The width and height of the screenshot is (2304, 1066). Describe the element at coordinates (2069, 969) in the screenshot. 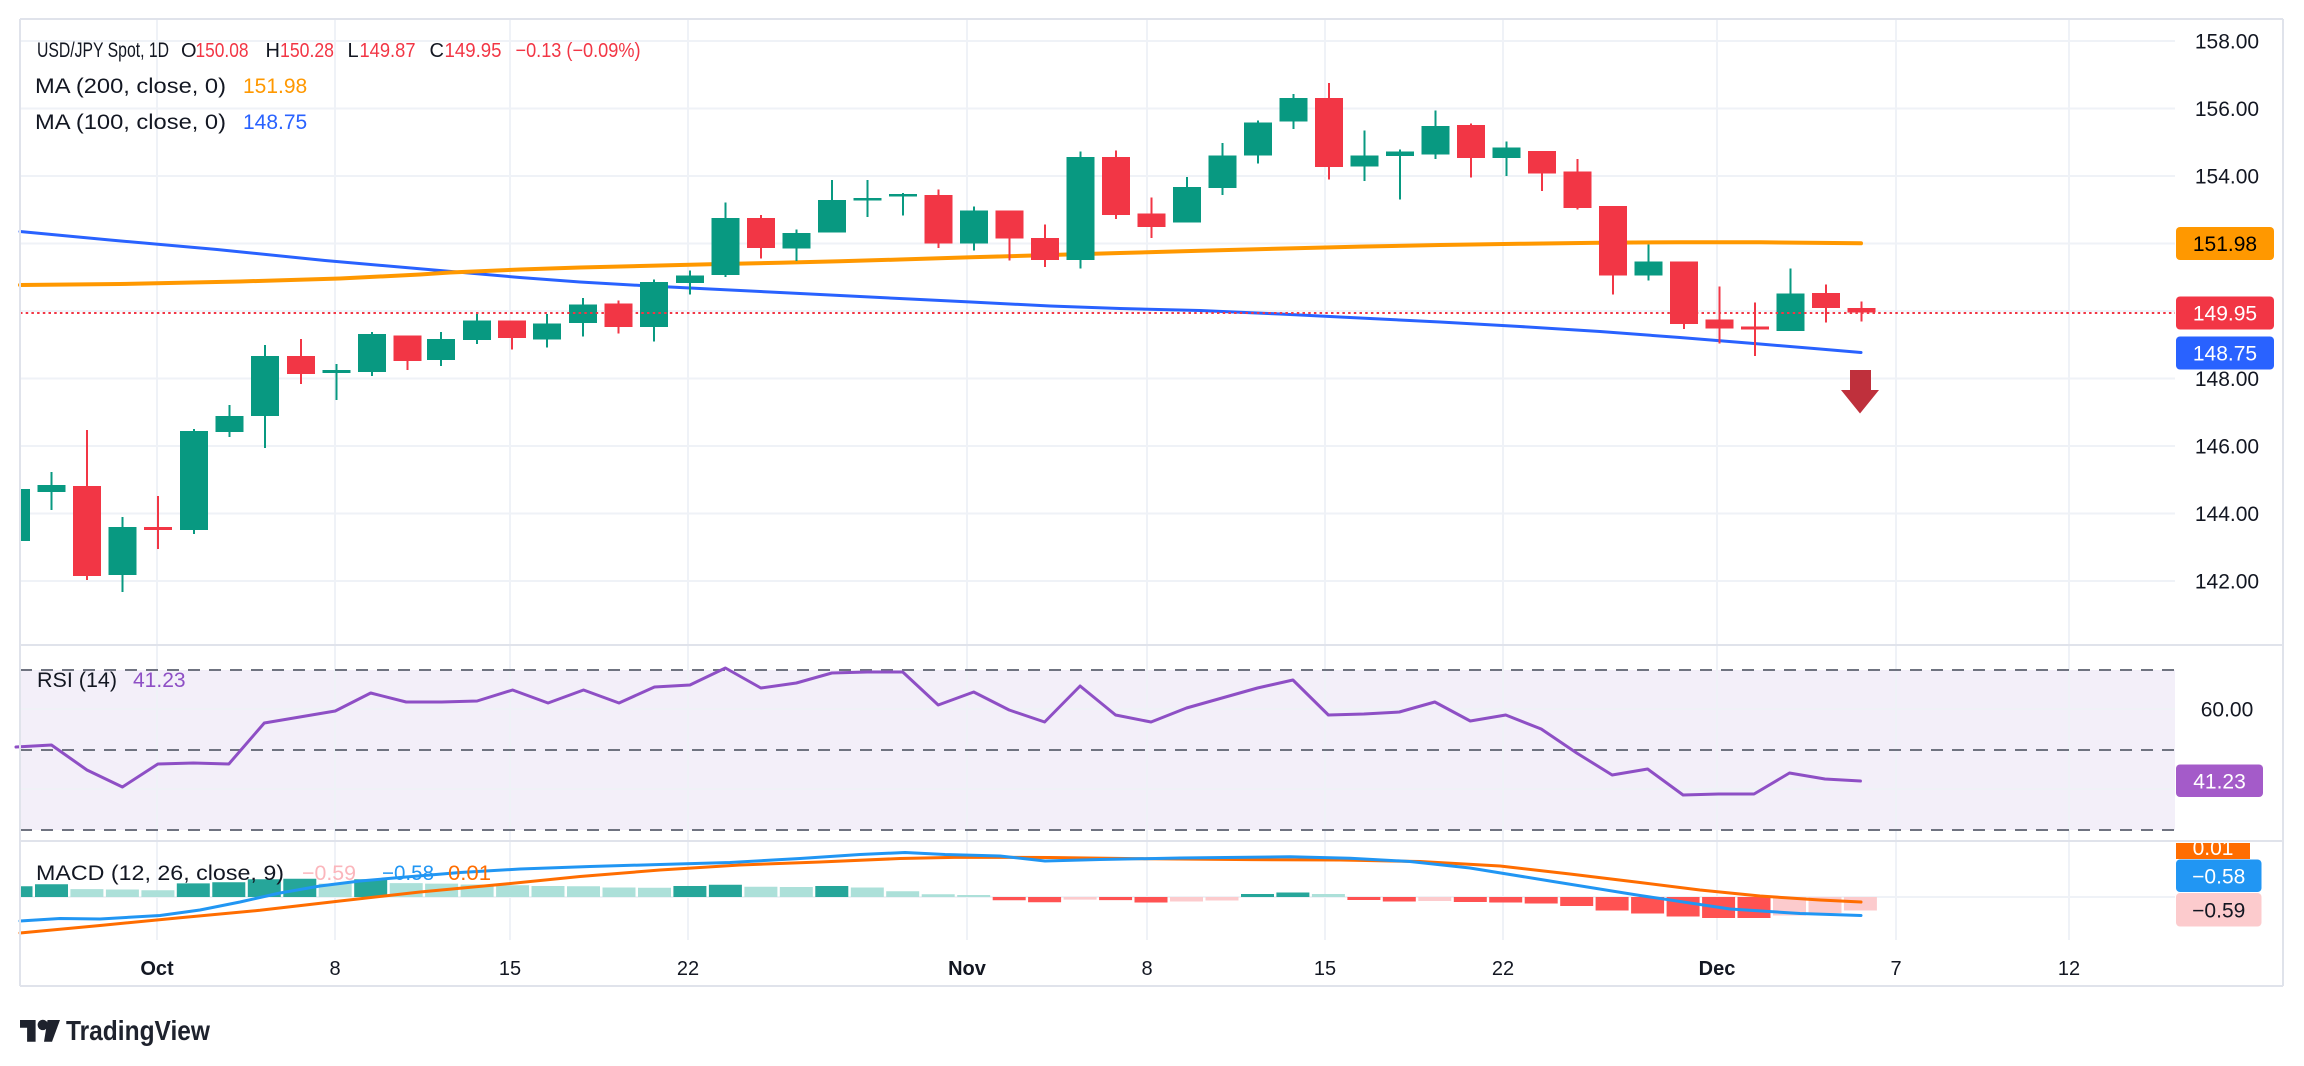

I see `svg-text: 12` at that location.